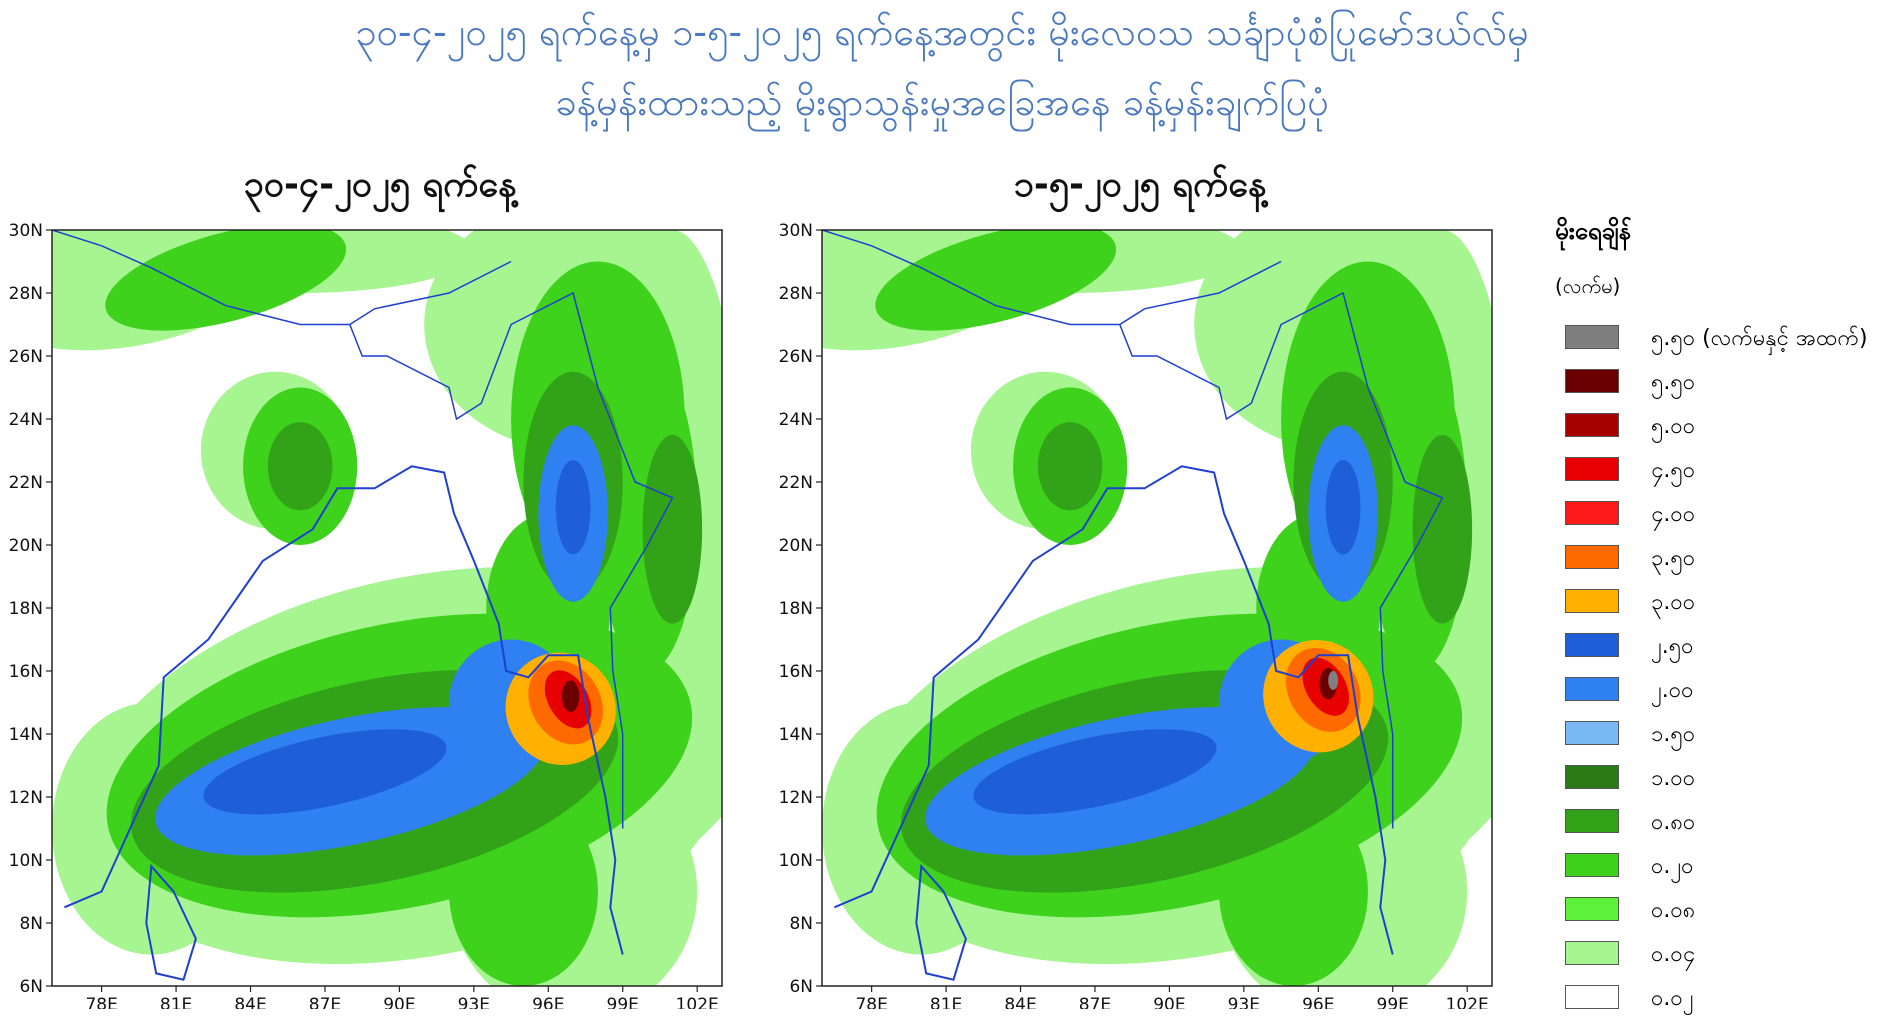 The width and height of the screenshot is (1884, 1021). I want to click on legend-item: ၀.၀၂, so click(1717, 999).